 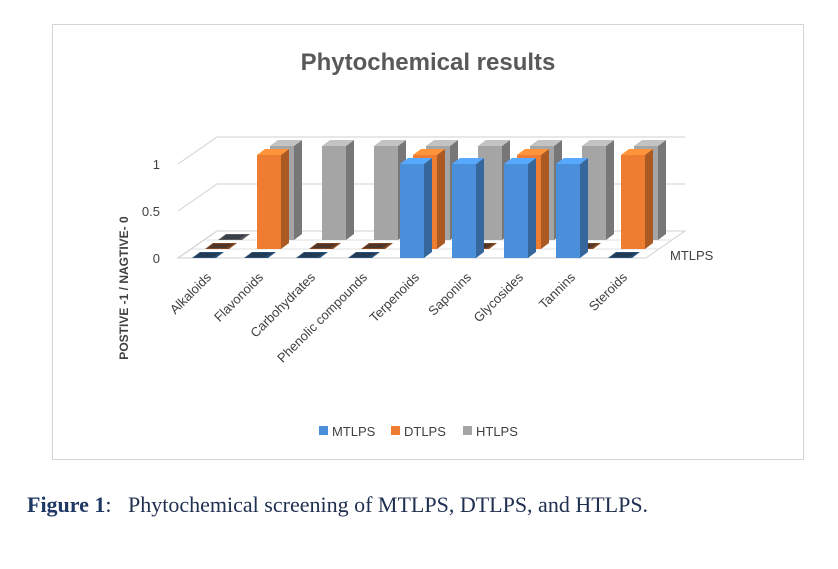 What do you see at coordinates (124, 288) in the screenshot?
I see `y-axis-label: POSTIVE -1 / NAGTIVE- 0` at bounding box center [124, 288].